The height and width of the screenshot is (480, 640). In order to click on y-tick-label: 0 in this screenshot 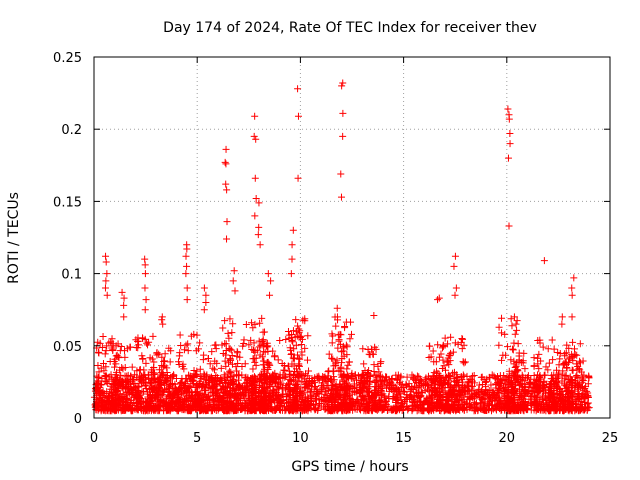, I will do `click(78, 419)`.